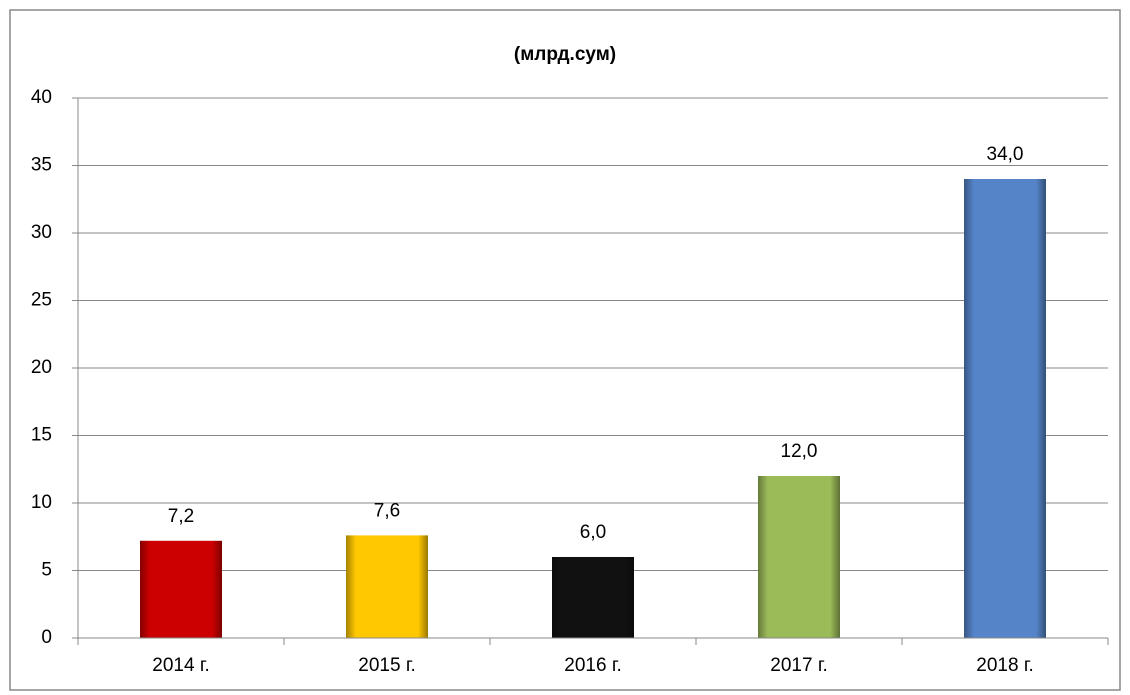 This screenshot has height=695, width=1130. I want to click on y-tick-label: 10, so click(41, 502).